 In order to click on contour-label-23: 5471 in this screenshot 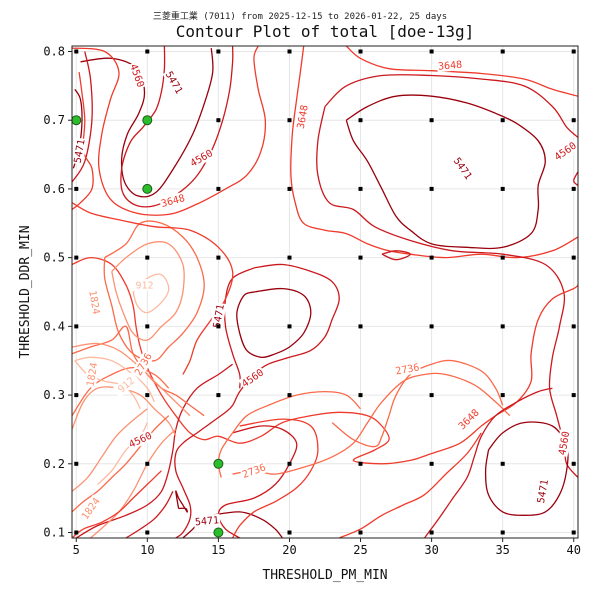, I will do `click(207, 520)`.